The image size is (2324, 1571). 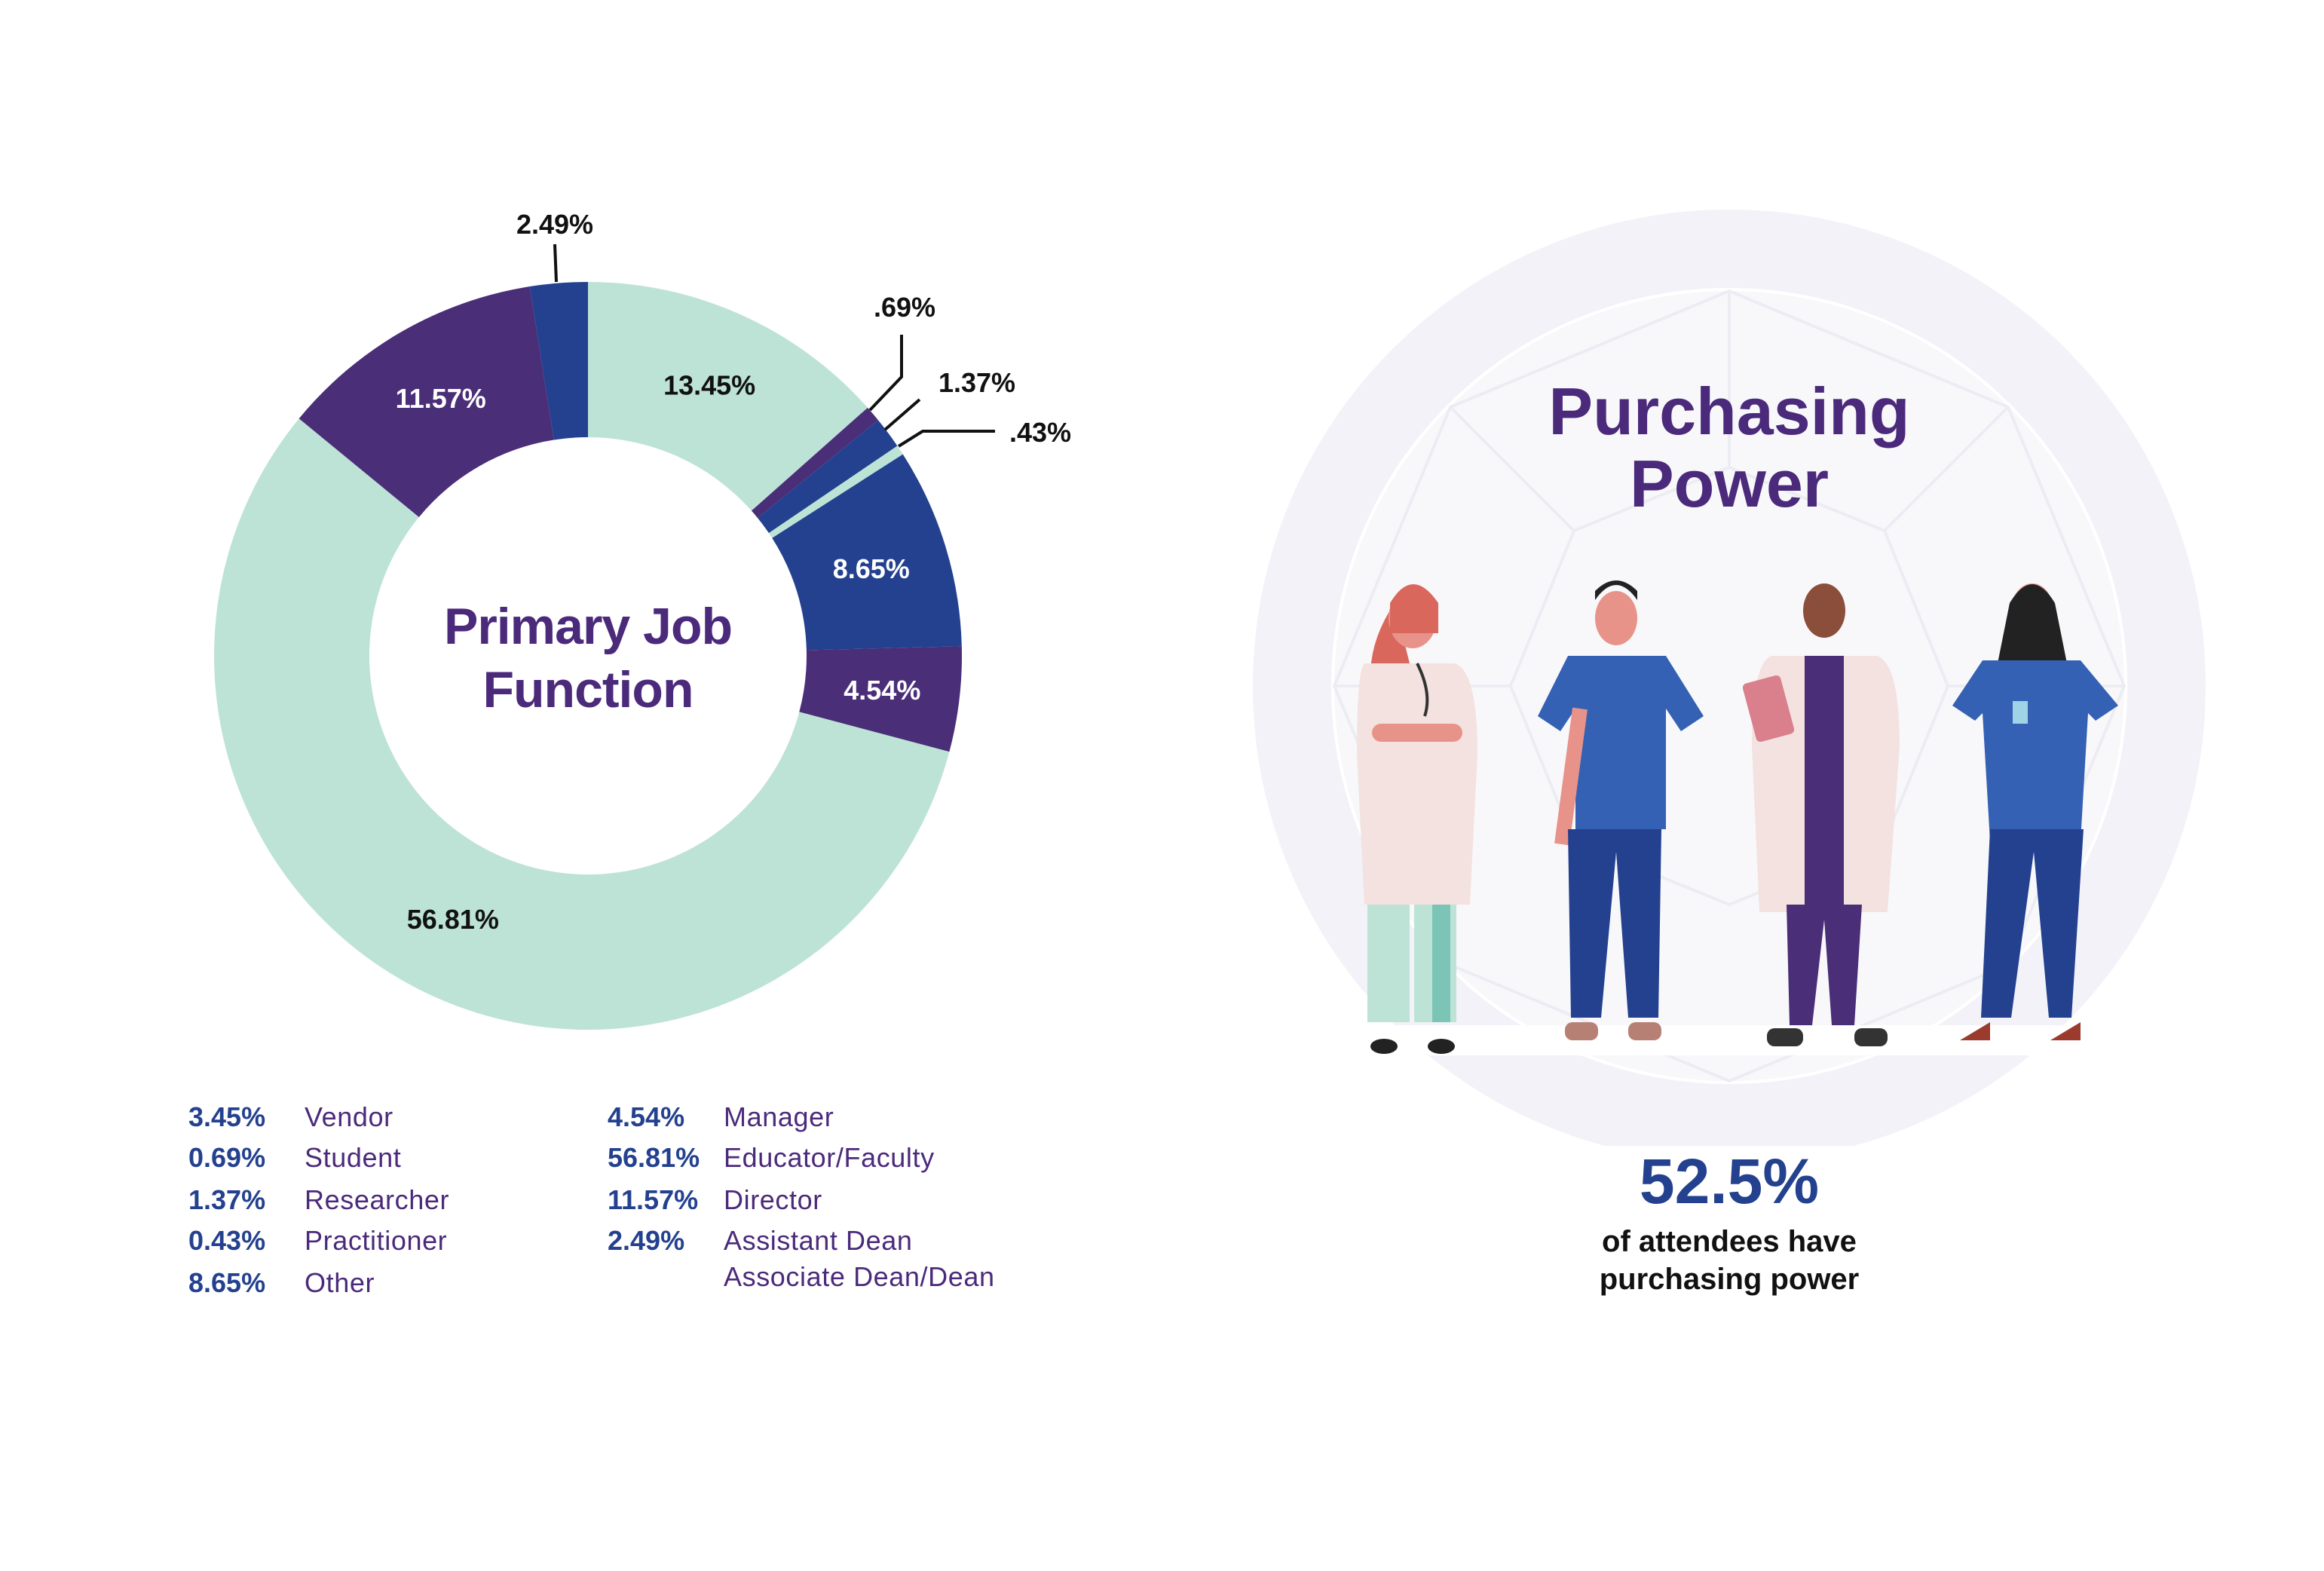 What do you see at coordinates (653, 1200) in the screenshot?
I see `legend-percent: 11.57%` at bounding box center [653, 1200].